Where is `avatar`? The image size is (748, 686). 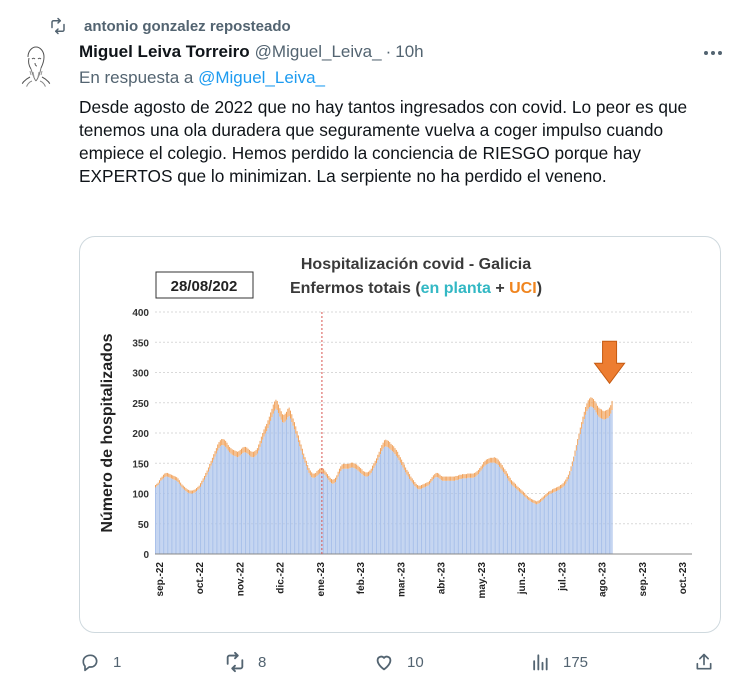 avatar is located at coordinates (36, 65).